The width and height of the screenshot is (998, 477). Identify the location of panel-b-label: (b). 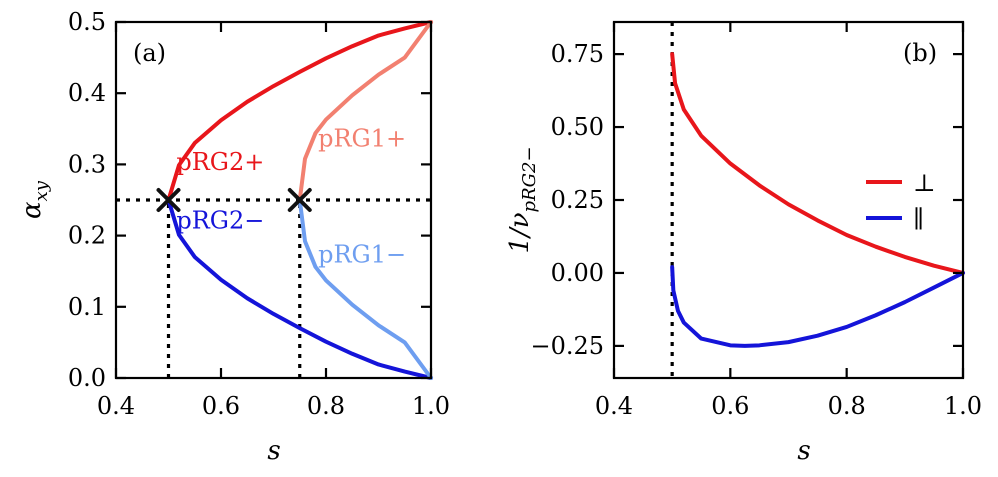
(920, 53).